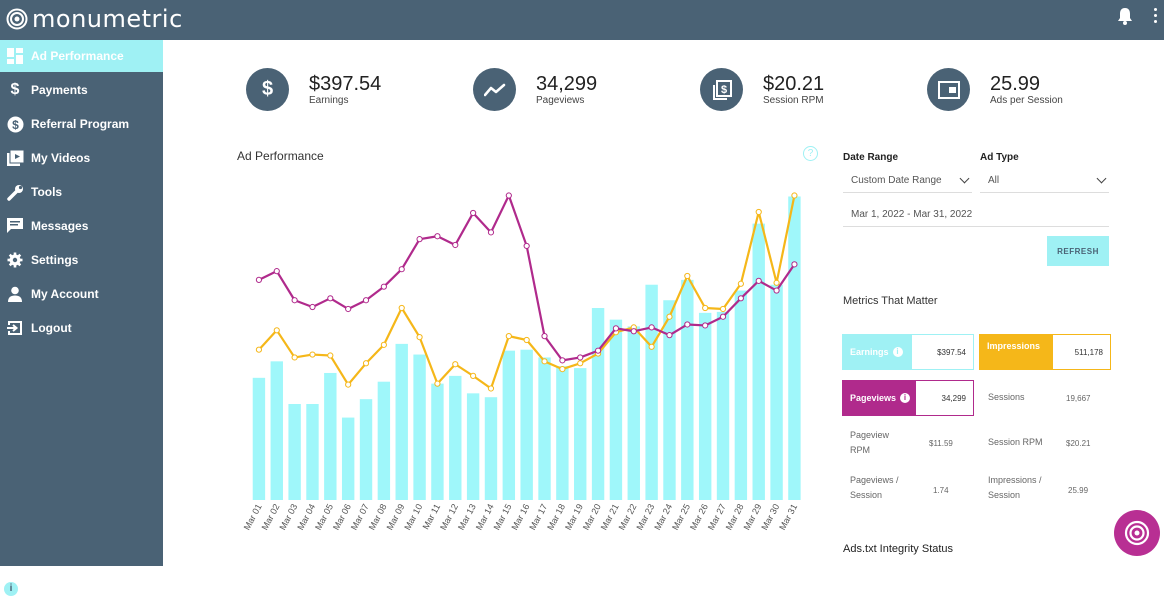 Image resolution: width=1164 pixels, height=596 pixels. Describe the element at coordinates (94, 19) in the screenshot. I see `brand-logo: monumetric` at that location.